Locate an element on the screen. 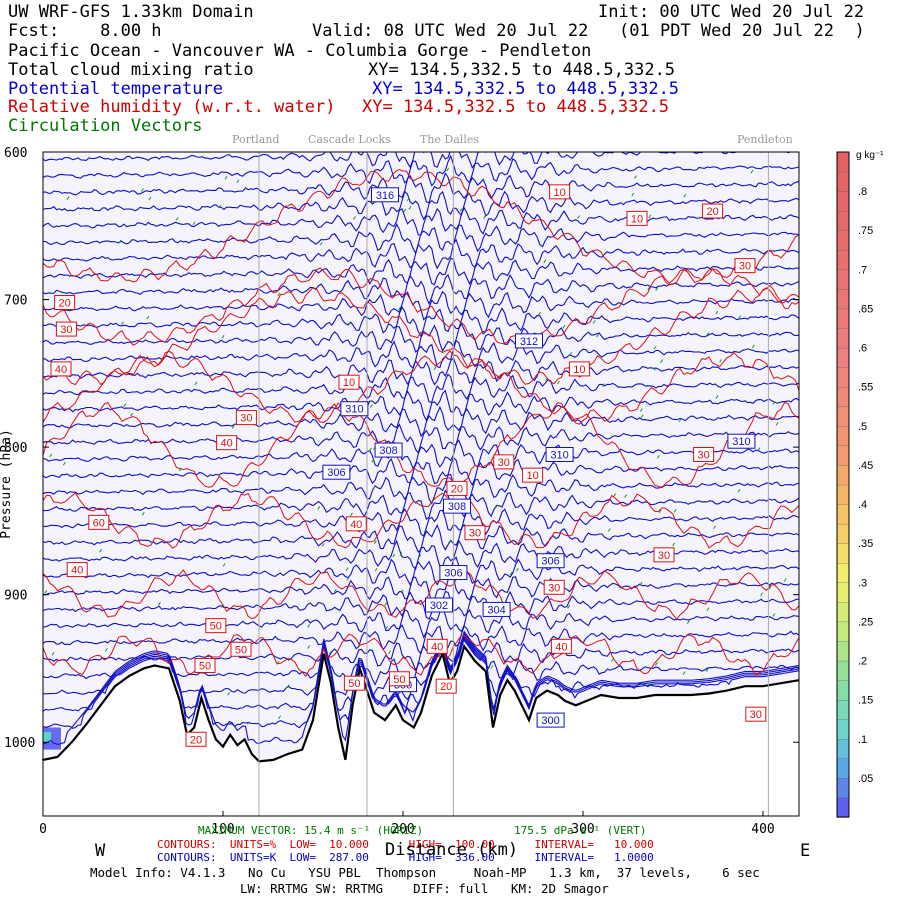 Image resolution: width=900 pixels, height=900 pixels. colorbar-unit: g kg⁻¹ is located at coordinates (870, 155).